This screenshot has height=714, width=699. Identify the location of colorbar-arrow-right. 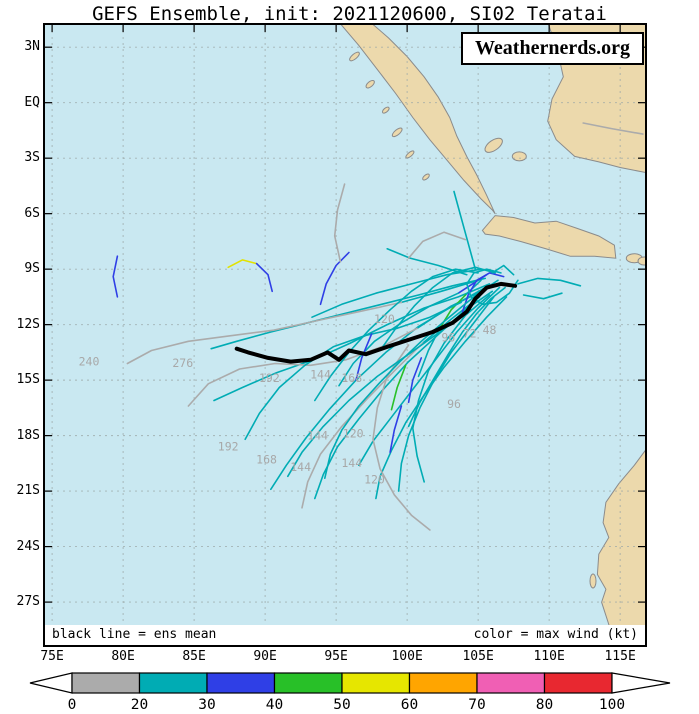
(641, 683).